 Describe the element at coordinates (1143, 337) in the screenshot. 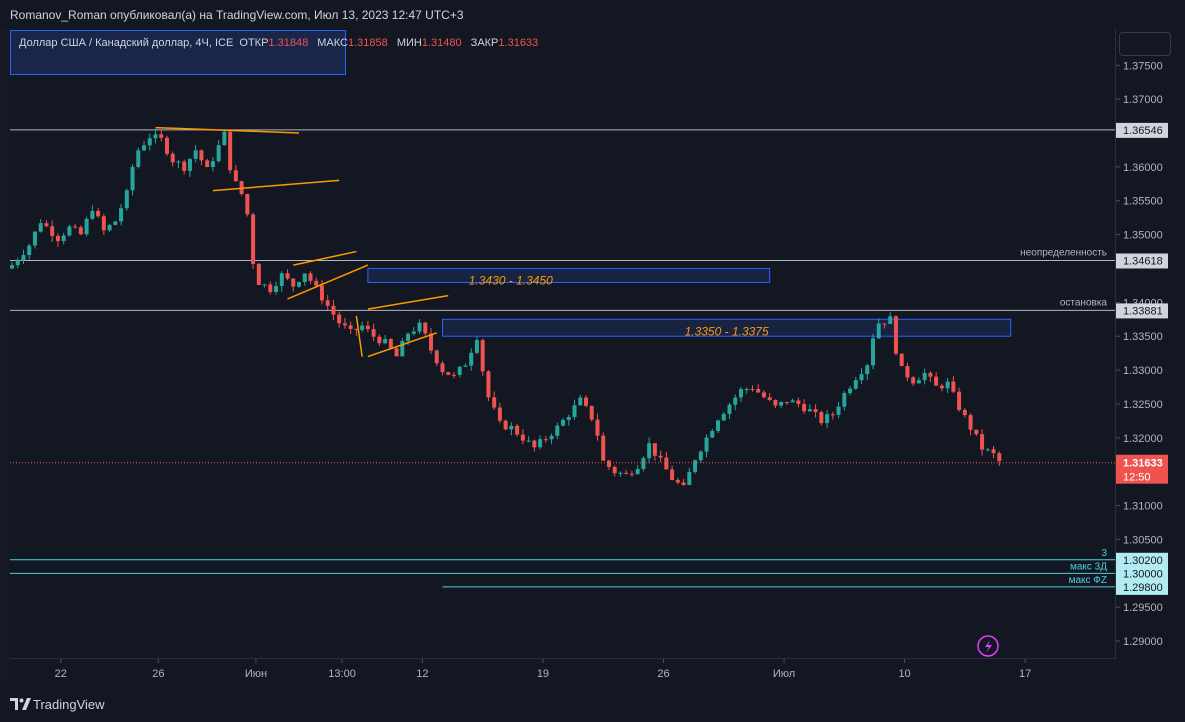

I see `price-tick-label: 1.33500` at that location.